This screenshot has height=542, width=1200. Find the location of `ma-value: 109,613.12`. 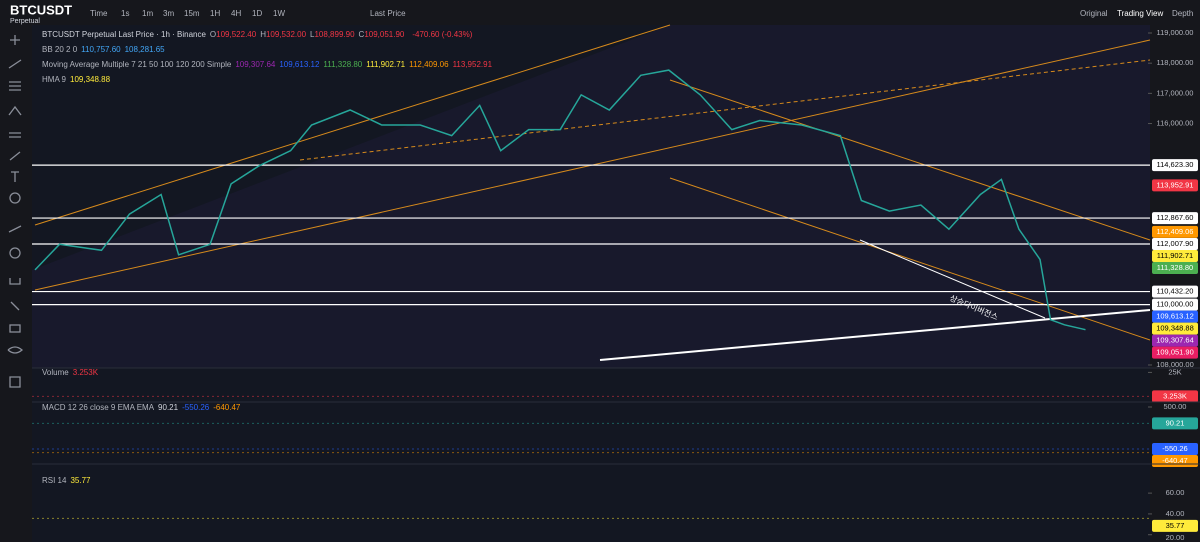

ma-value: 109,613.12 is located at coordinates (299, 64).